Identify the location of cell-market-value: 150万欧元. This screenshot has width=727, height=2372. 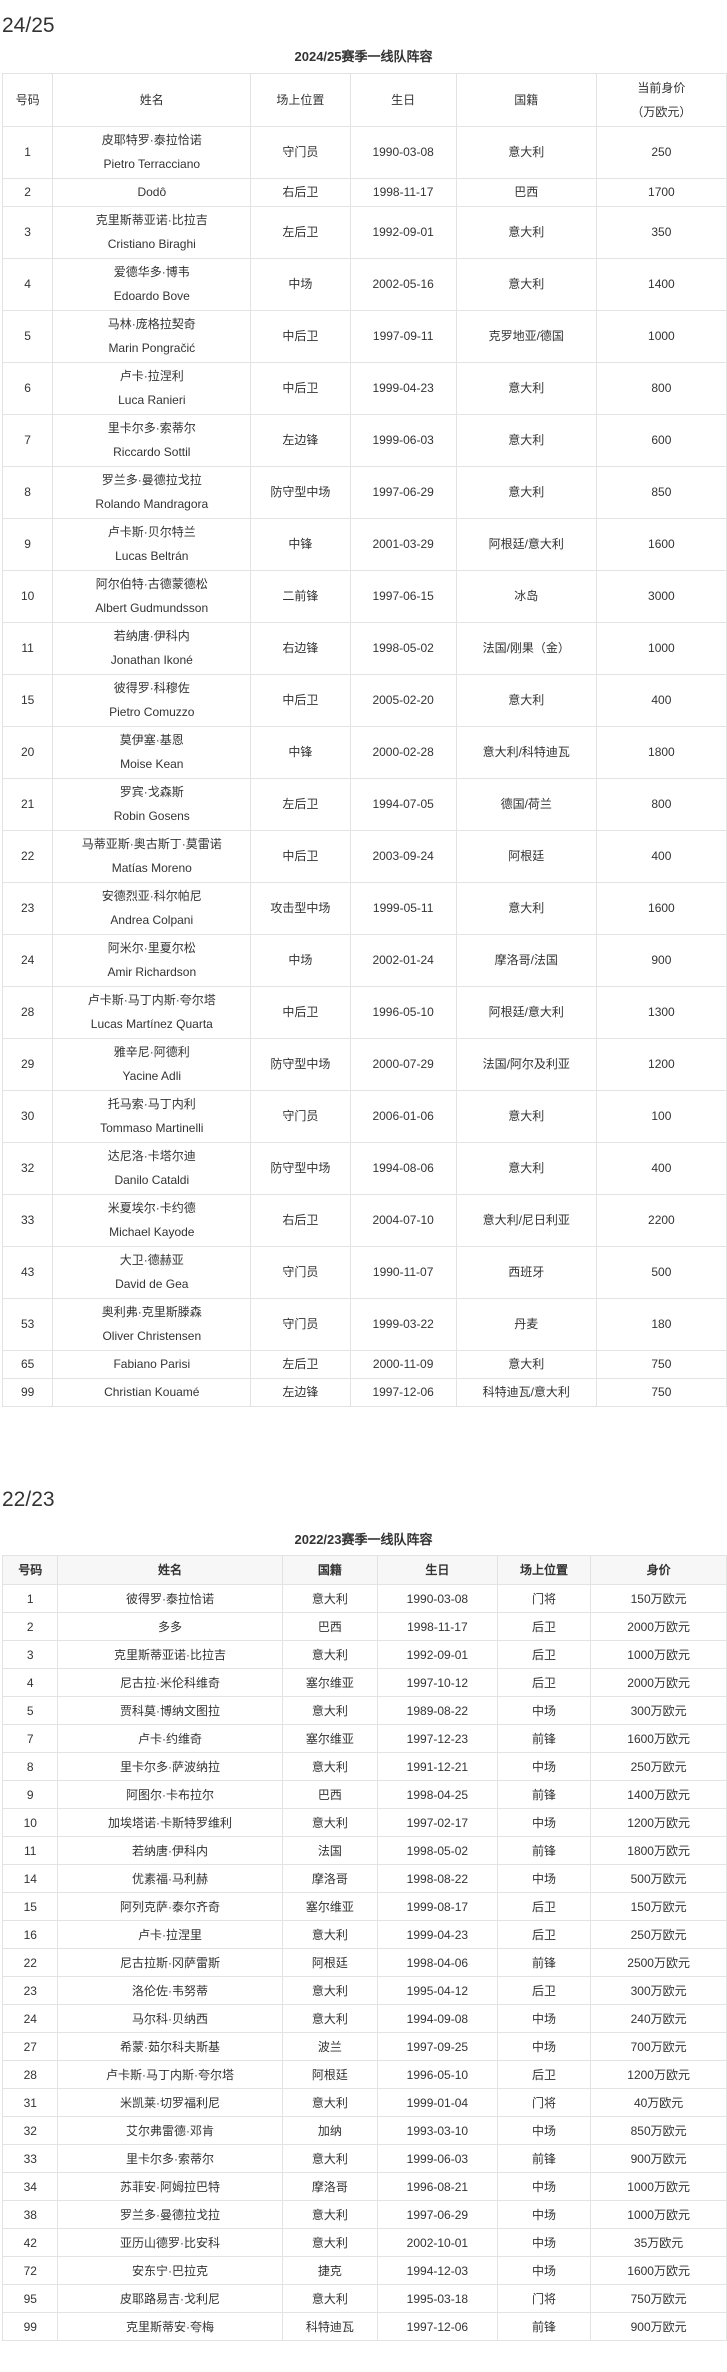
(658, 1598).